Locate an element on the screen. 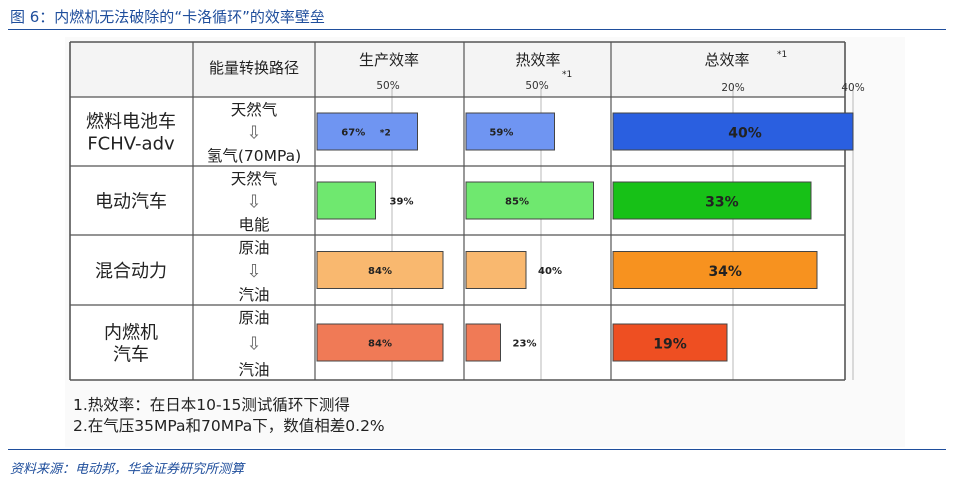 The height and width of the screenshot is (483, 962). row-2-total-bar is located at coordinates (712, 200).